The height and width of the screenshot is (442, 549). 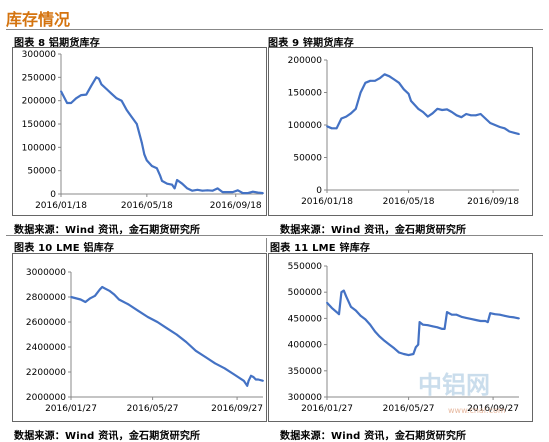 What do you see at coordinates (305, 346) in the screenshot?
I see `y-tick-label: 400000` at bounding box center [305, 346].